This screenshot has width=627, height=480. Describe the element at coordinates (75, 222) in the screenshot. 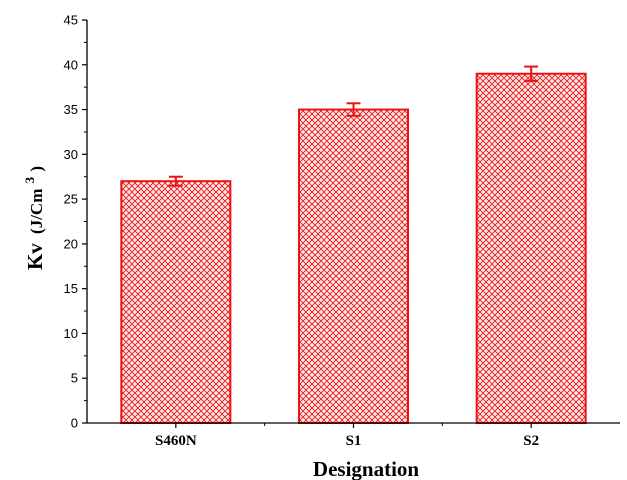

I see `y-ticks: 0 5 10 15 20 25 30 35 40 45` at that location.